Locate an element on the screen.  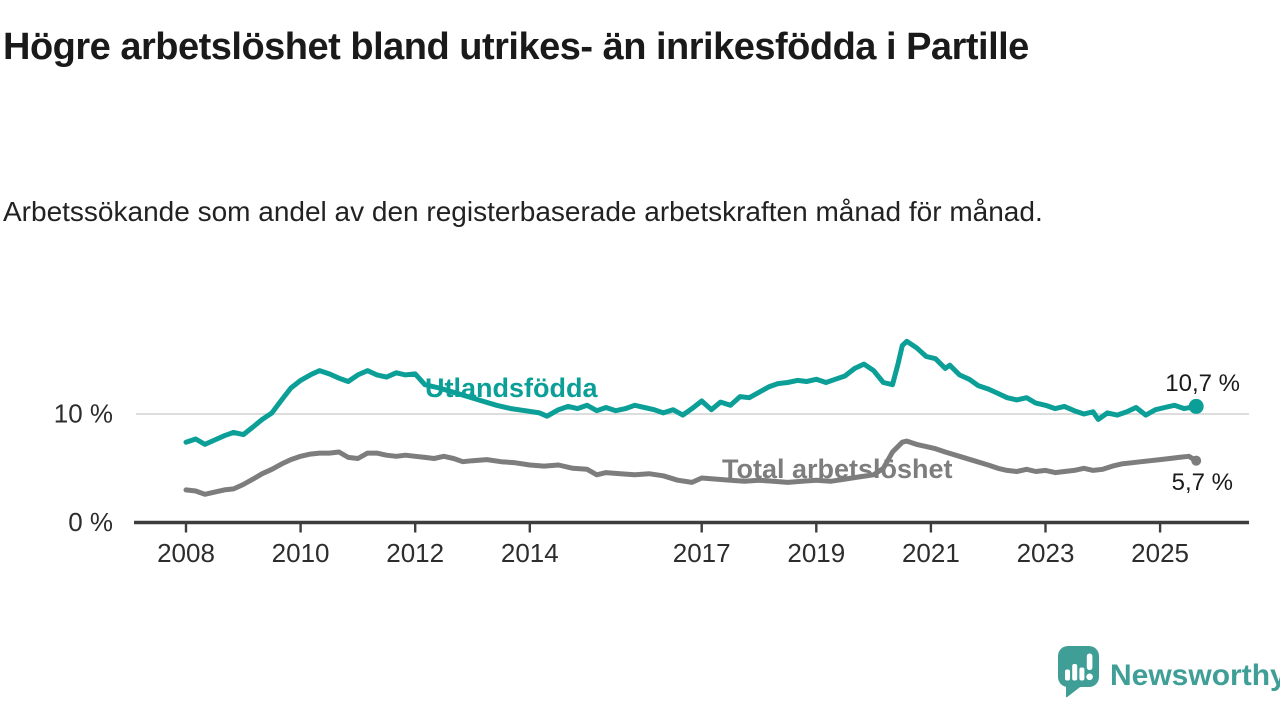
x-tick-label: 2010 is located at coordinates (301, 553).